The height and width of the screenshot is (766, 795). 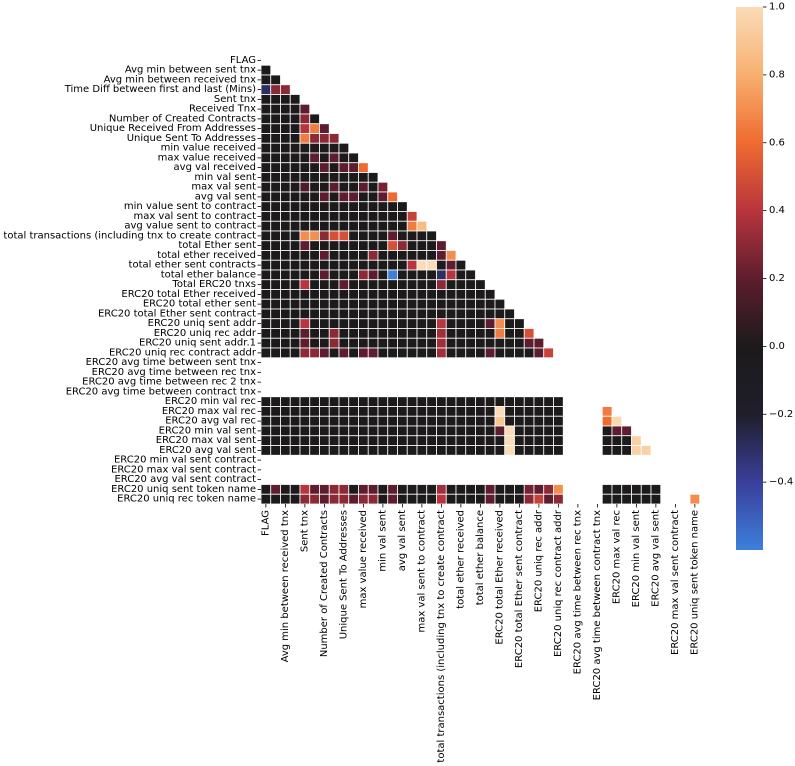 What do you see at coordinates (243, 60) in the screenshot?
I see `y-tick-label: FLAG` at bounding box center [243, 60].